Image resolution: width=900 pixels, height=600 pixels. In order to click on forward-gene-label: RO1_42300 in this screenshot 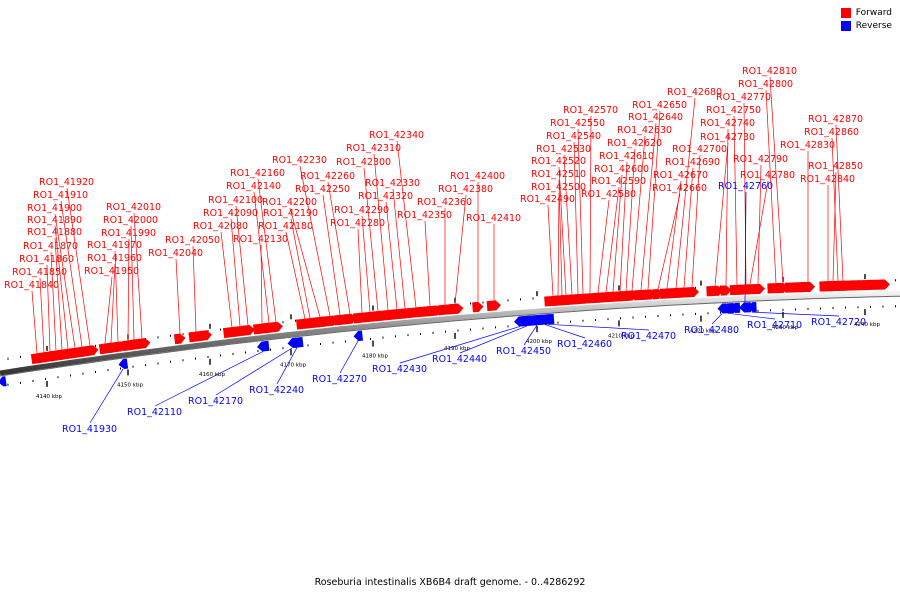, I will do `click(363, 162)`.